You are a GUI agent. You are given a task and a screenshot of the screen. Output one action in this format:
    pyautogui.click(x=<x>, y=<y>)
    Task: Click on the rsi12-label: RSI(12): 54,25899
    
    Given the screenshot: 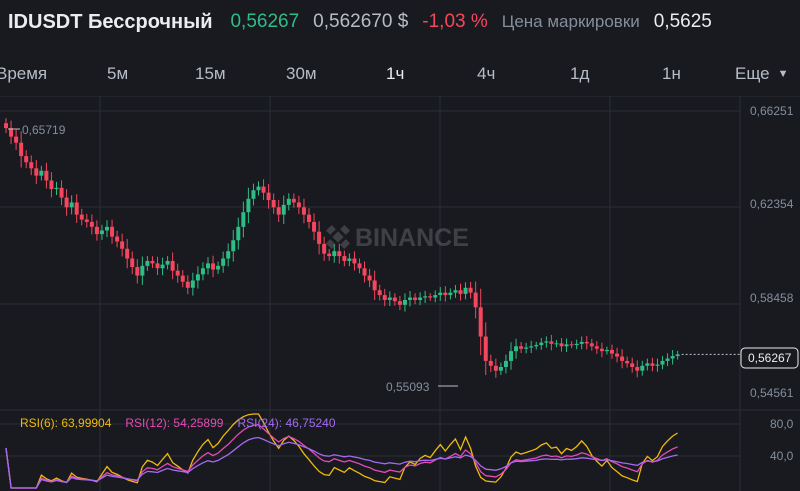 What is the action you would take?
    pyautogui.click(x=174, y=423)
    